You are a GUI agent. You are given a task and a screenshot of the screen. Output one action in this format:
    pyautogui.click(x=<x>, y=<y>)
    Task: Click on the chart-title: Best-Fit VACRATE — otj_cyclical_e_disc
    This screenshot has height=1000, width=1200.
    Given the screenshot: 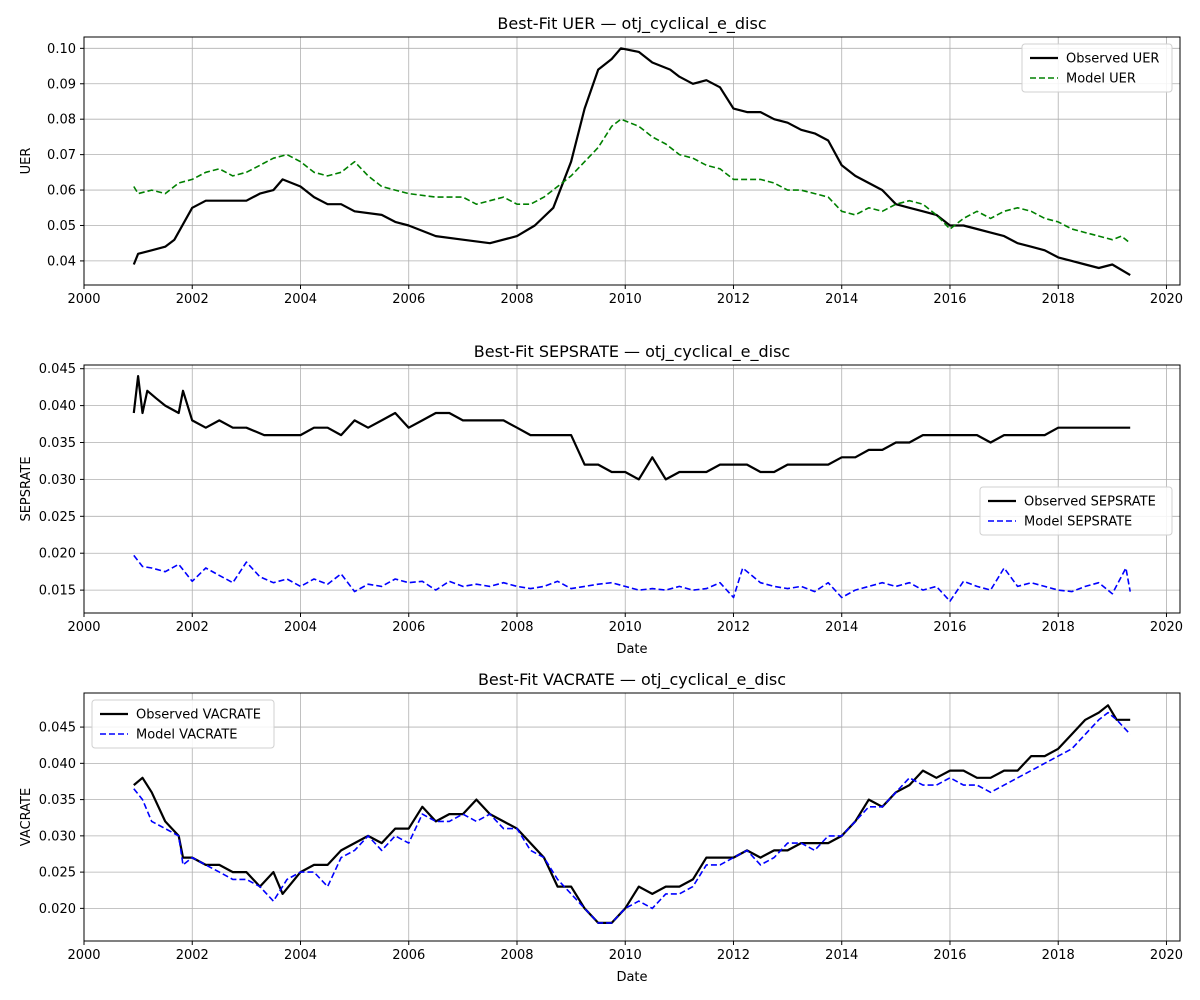 What is the action you would take?
    pyautogui.click(x=632, y=680)
    